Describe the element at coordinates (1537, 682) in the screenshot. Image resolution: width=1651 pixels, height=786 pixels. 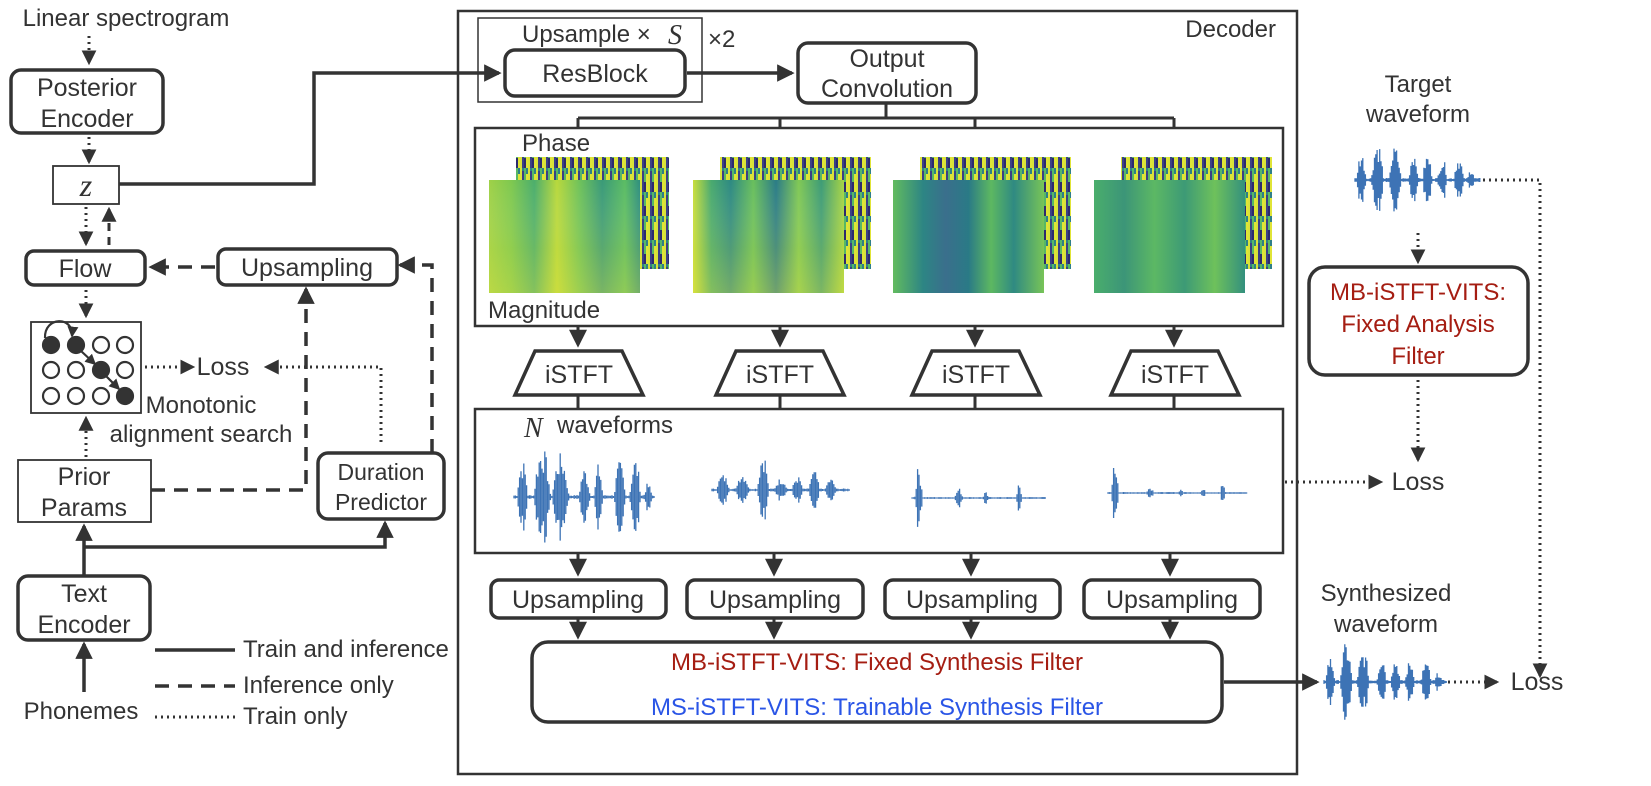
I see `final-loss-label: Loss` at that location.